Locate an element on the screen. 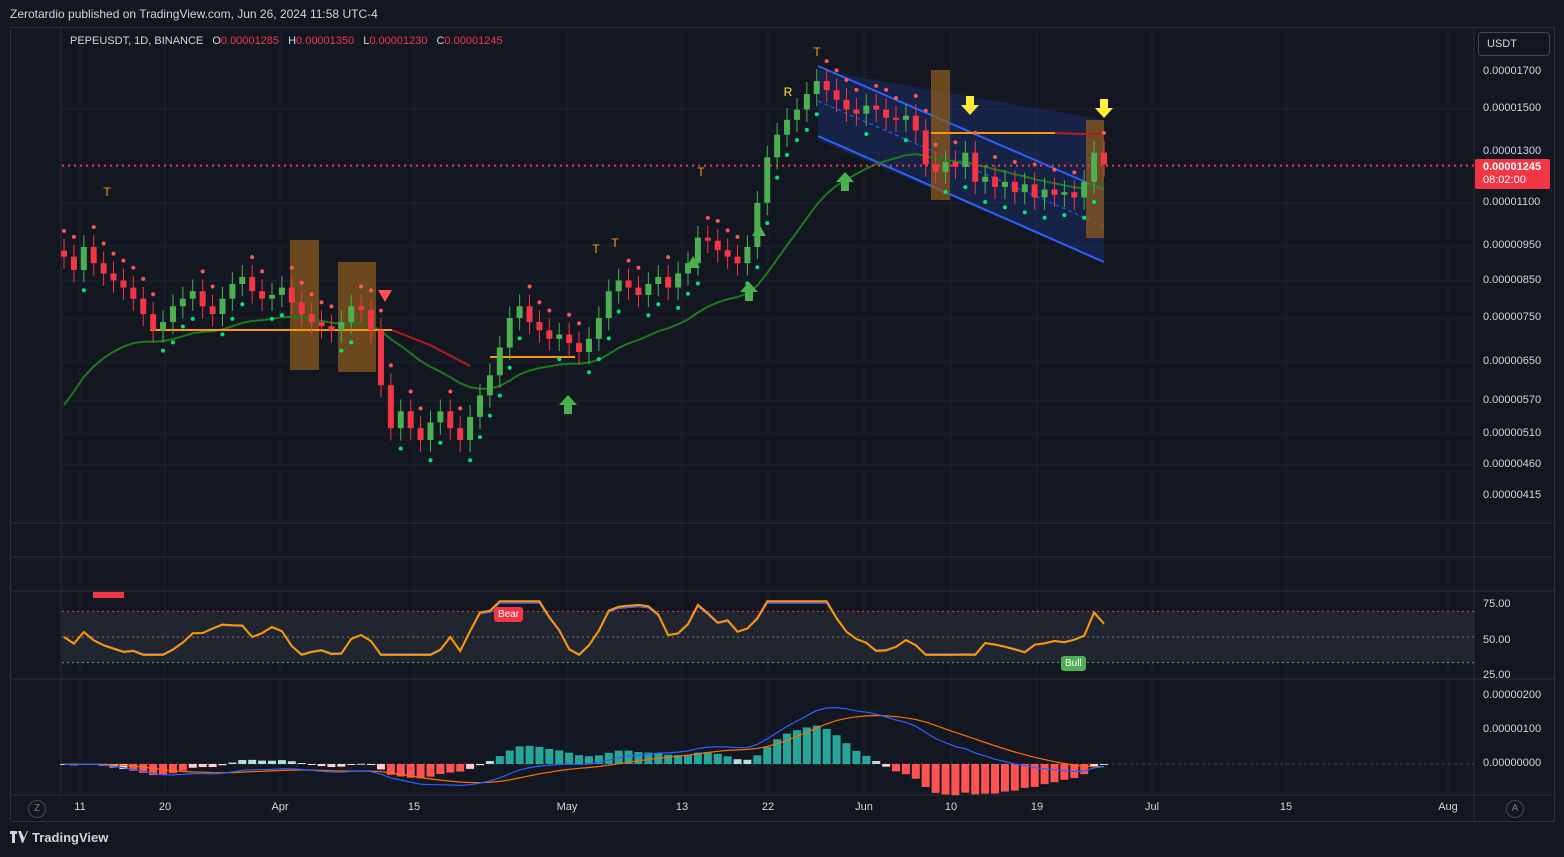  currency-button: USDT is located at coordinates (1514, 44).